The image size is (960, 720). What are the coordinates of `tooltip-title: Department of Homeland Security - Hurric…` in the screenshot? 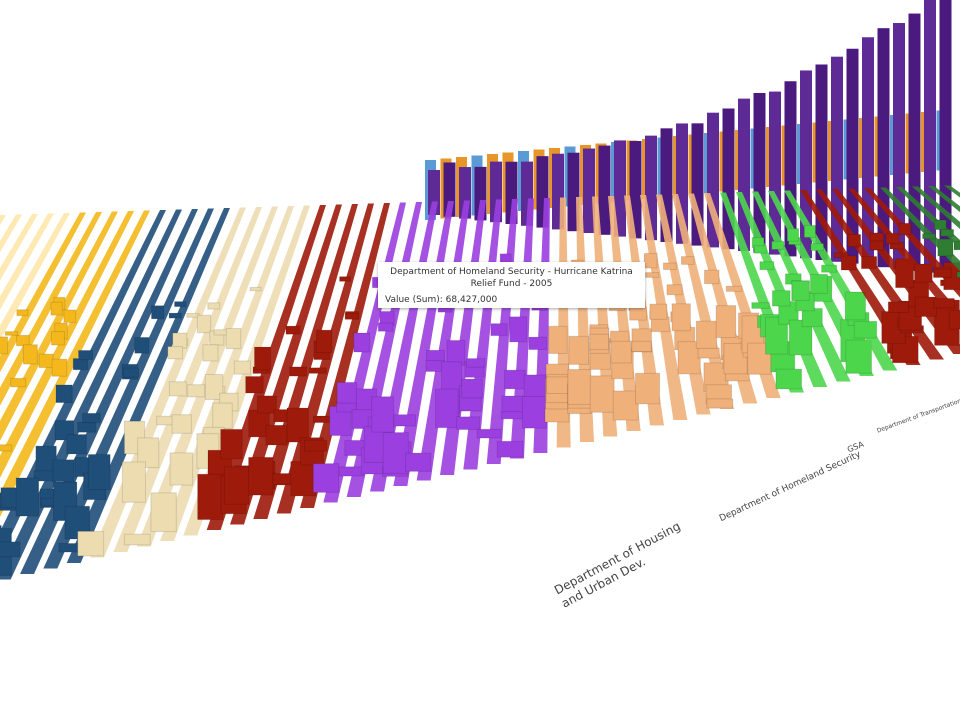 It's located at (511, 278).